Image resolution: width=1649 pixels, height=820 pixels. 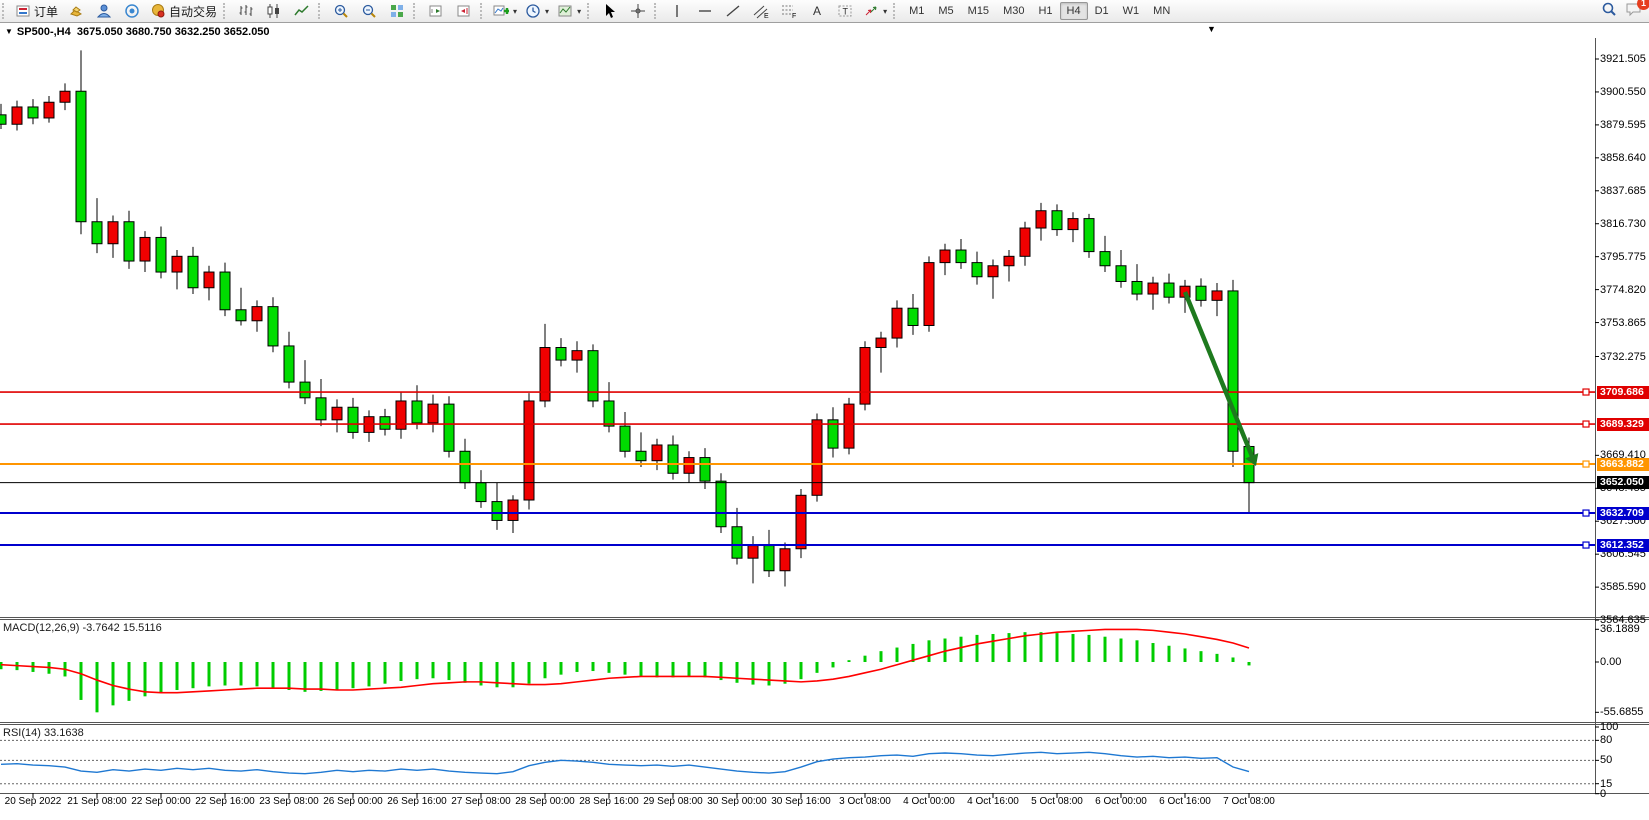 What do you see at coordinates (1121, 801) in the screenshot?
I see `time-axis-label: 6 Oct 00:00` at bounding box center [1121, 801].